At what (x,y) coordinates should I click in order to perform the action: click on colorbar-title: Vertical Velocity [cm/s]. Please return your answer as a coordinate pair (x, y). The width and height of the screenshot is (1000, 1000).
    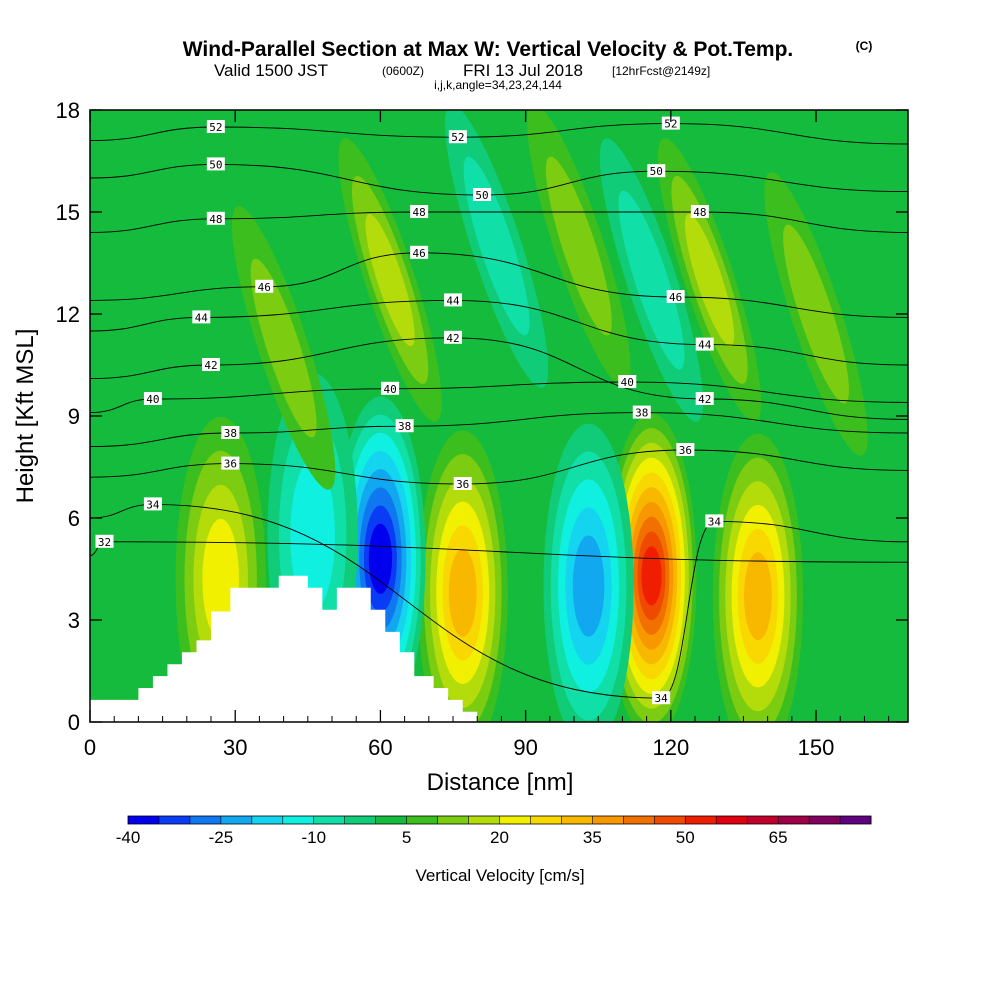
    Looking at the image, I should click on (499, 875).